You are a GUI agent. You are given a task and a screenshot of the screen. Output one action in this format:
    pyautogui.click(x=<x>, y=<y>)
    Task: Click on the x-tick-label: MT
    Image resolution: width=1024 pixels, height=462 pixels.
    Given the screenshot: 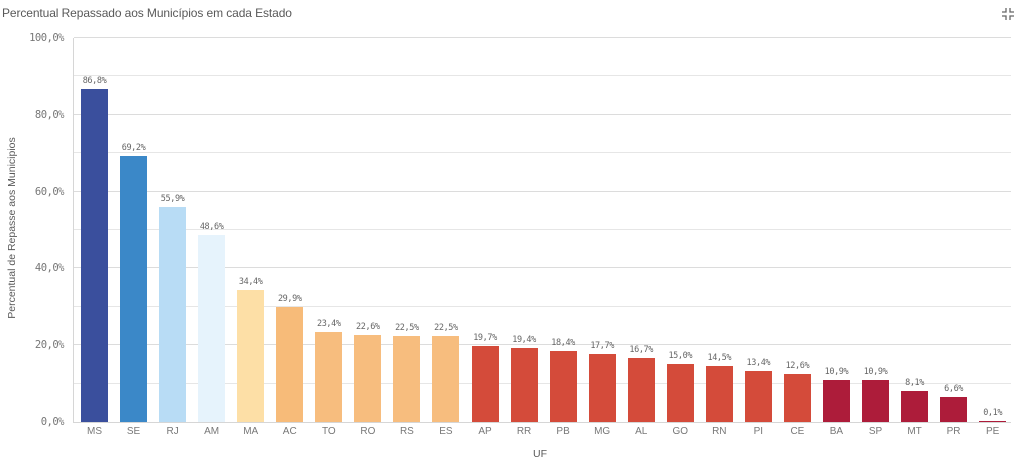 What is the action you would take?
    pyautogui.click(x=914, y=431)
    